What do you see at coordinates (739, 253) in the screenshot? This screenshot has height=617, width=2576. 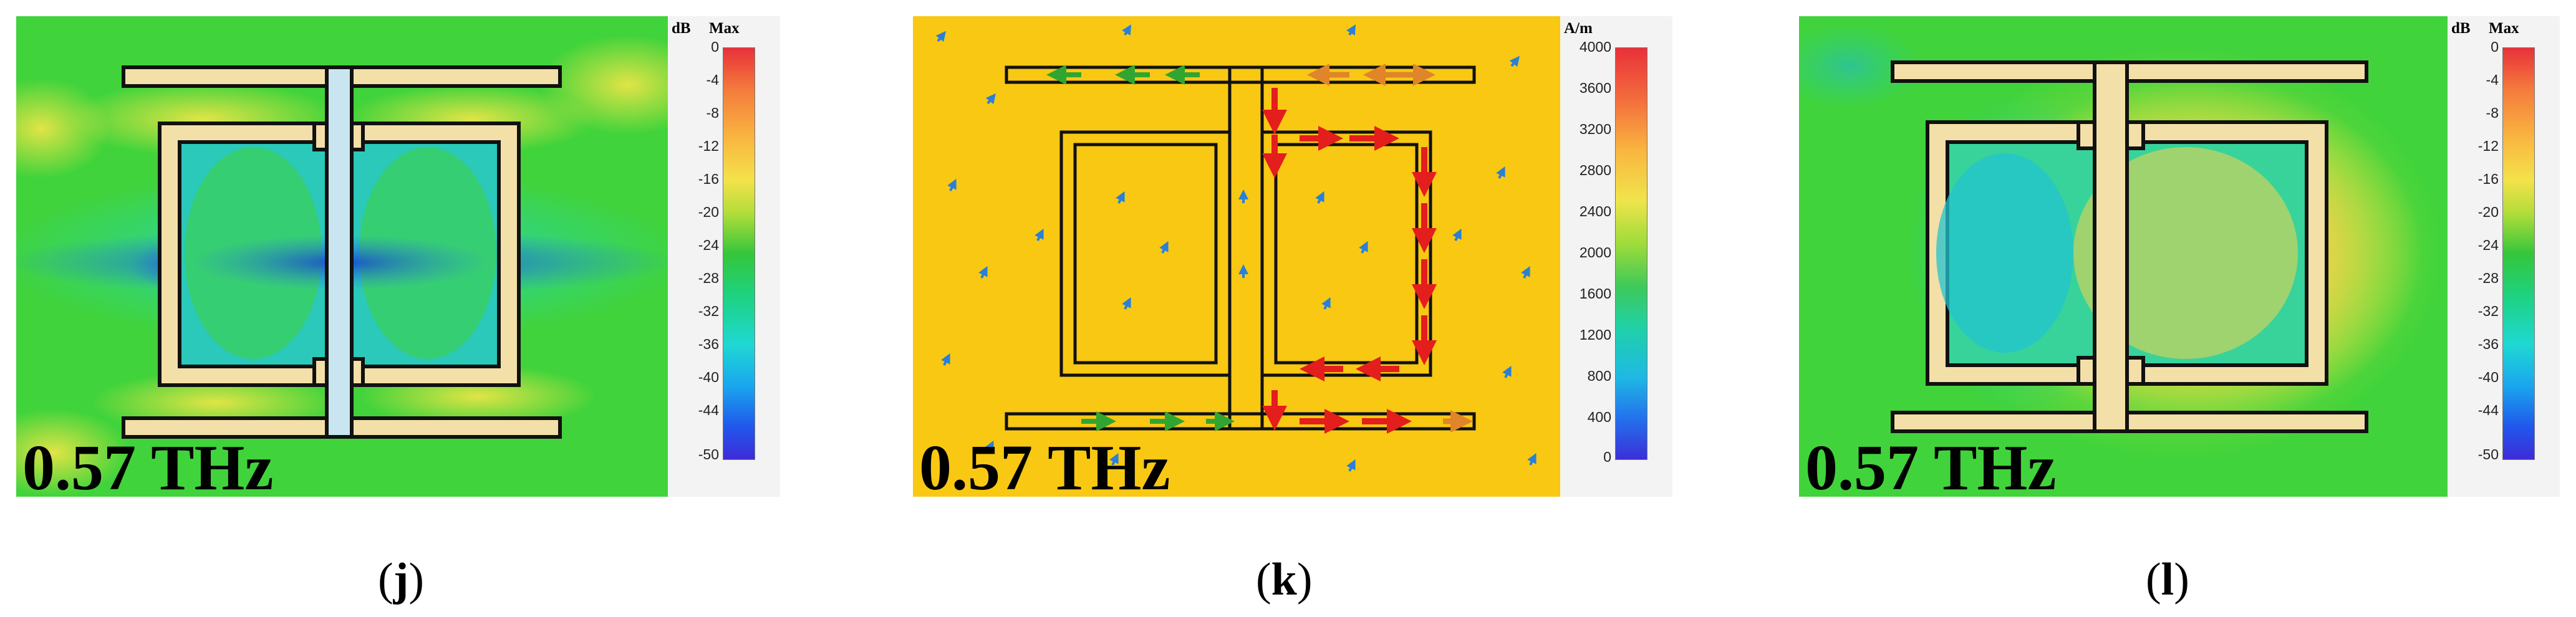 I see `colorbar-gradient-j` at bounding box center [739, 253].